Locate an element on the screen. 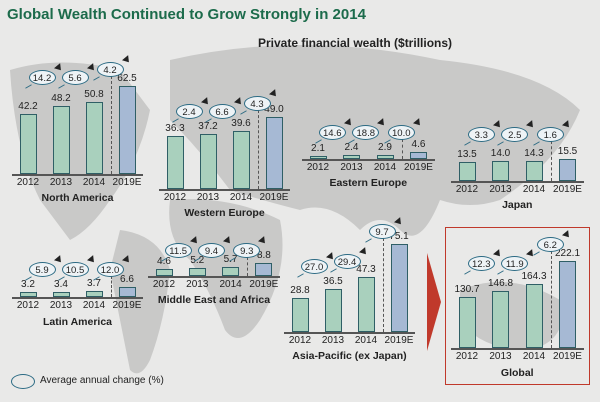 This screenshot has width=600, height=402. growth-value: 5.9 is located at coordinates (42, 270).